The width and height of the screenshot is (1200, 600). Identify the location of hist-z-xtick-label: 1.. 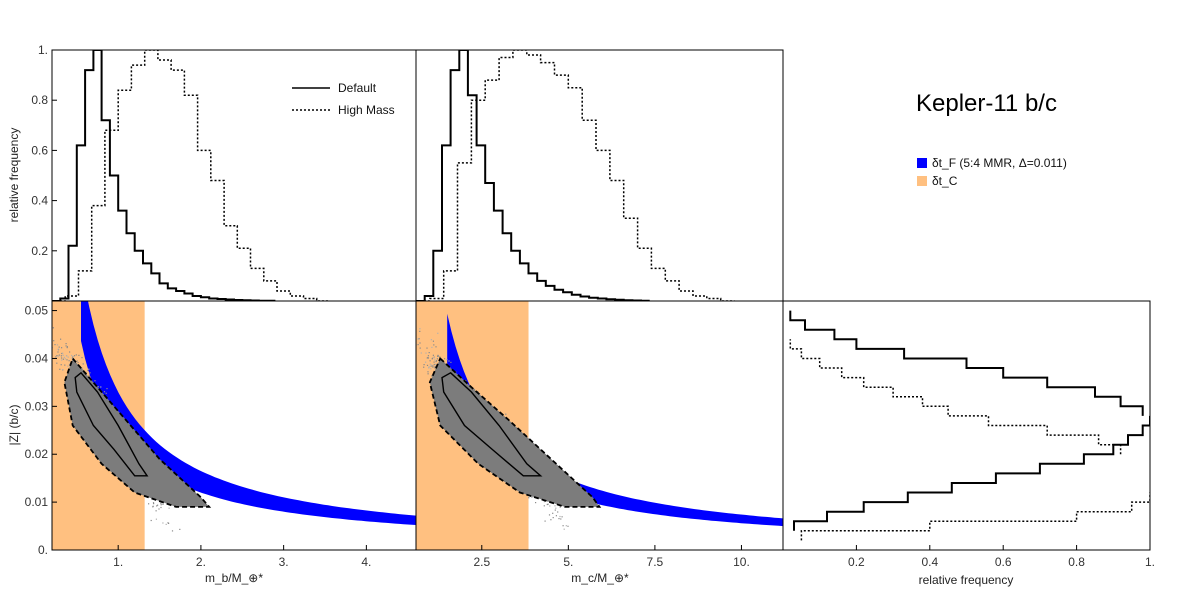
(1150, 562).